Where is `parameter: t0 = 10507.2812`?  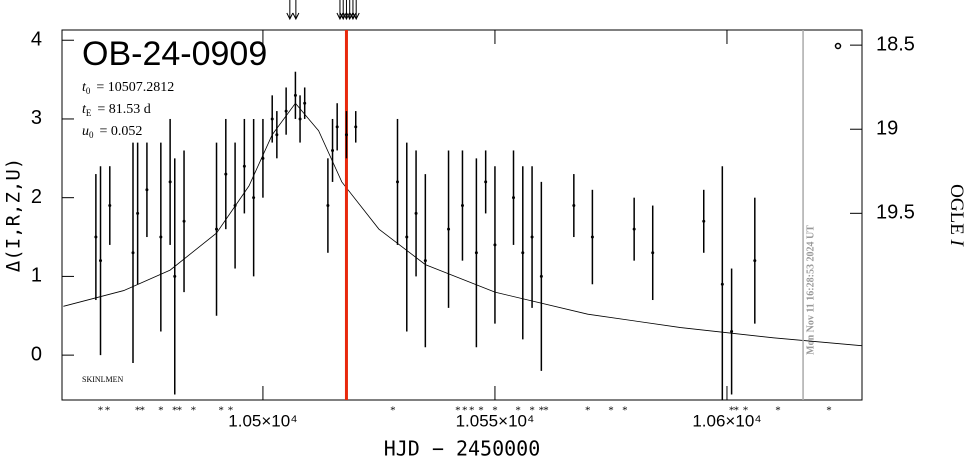
parameter: t0 = 10507.2812 is located at coordinates (128, 88).